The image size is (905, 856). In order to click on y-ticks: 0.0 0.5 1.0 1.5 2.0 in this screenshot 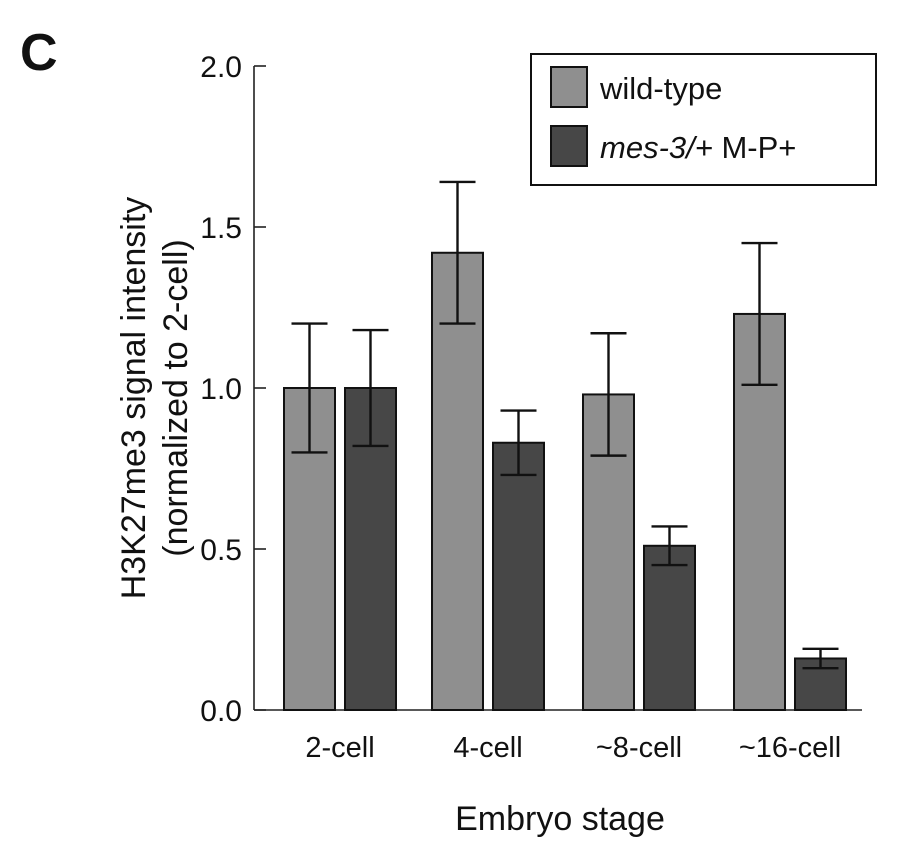, I will do `click(233, 389)`.